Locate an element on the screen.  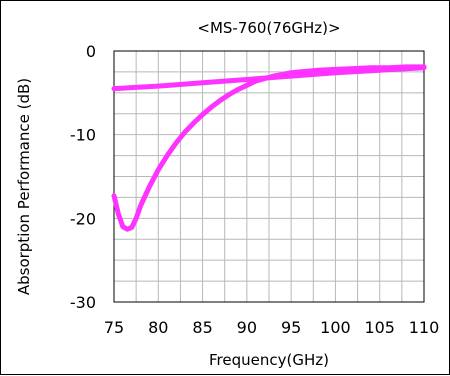
y-tick-label: -20 is located at coordinates (83, 218).